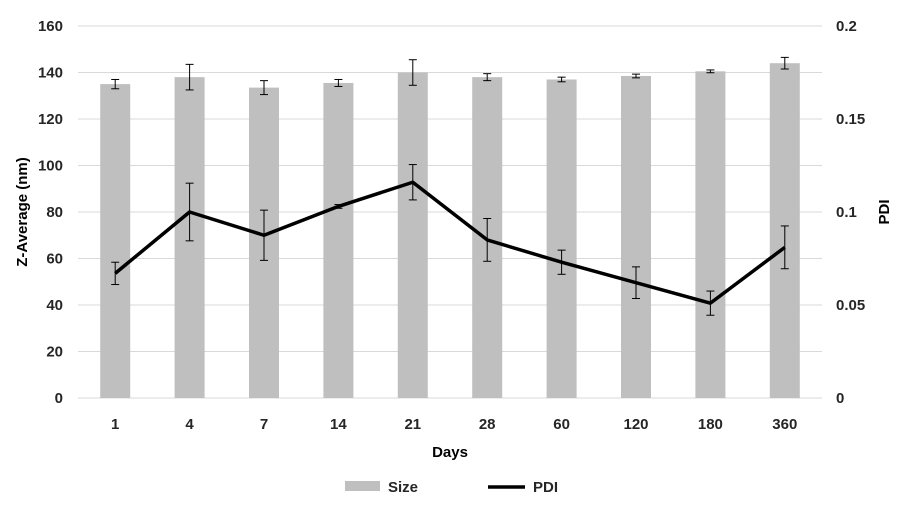 Image resolution: width=908 pixels, height=506 pixels. Describe the element at coordinates (450, 76) in the screenshot. I see `bar-error-bars` at that location.